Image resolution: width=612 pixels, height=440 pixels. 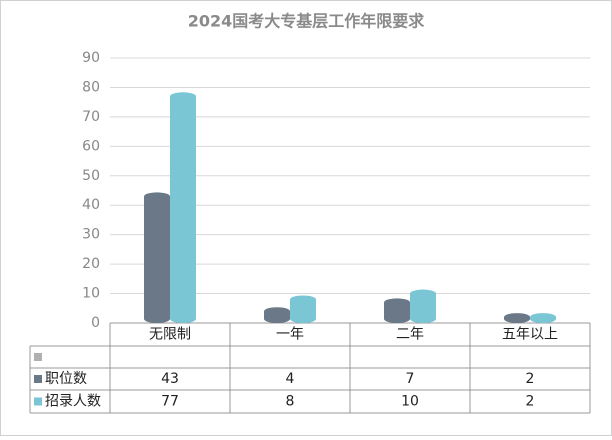 What do you see at coordinates (290, 335) in the screenshot?
I see `x-tick-label: 一年` at bounding box center [290, 335].